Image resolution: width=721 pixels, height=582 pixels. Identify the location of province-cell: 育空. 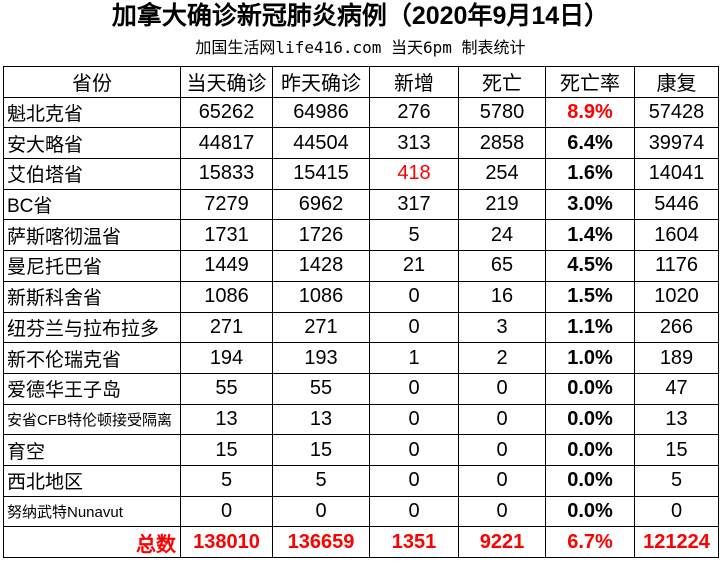
(92, 450).